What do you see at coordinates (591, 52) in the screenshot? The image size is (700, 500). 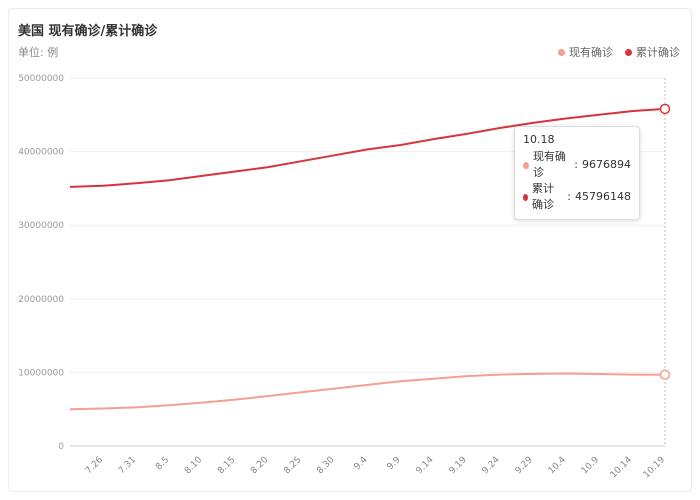 I see `legend-label: 现有确诊` at bounding box center [591, 52].